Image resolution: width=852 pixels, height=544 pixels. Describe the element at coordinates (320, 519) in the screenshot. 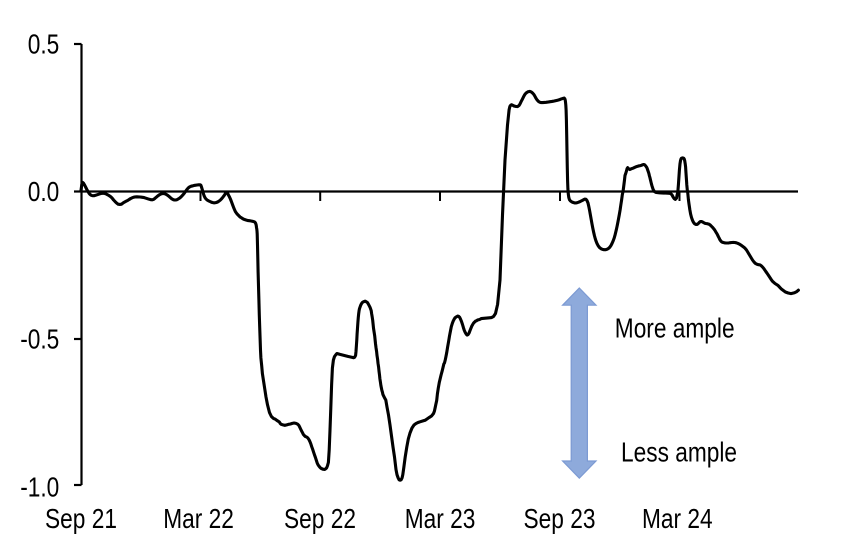

I see `svg-text: Sep 22` at that location.